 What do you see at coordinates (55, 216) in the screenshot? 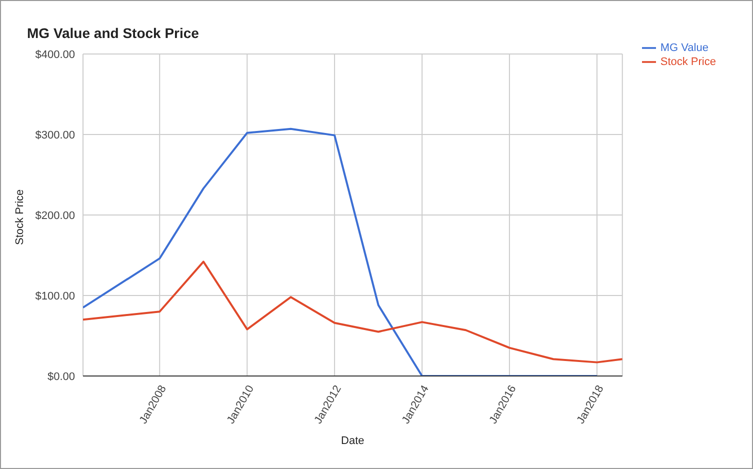
I see `y-tick-label: $200.00` at bounding box center [55, 216].